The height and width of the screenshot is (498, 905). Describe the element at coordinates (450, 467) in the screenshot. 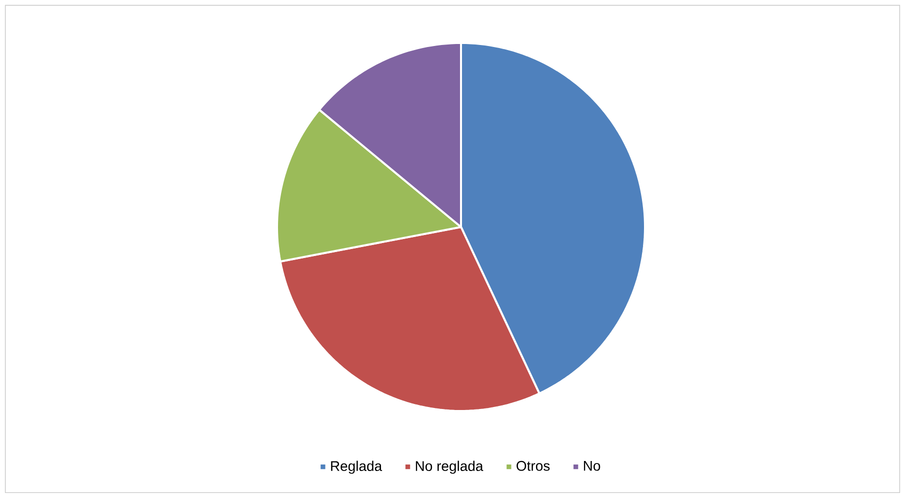

I see `legend-label: No reglada` at that location.